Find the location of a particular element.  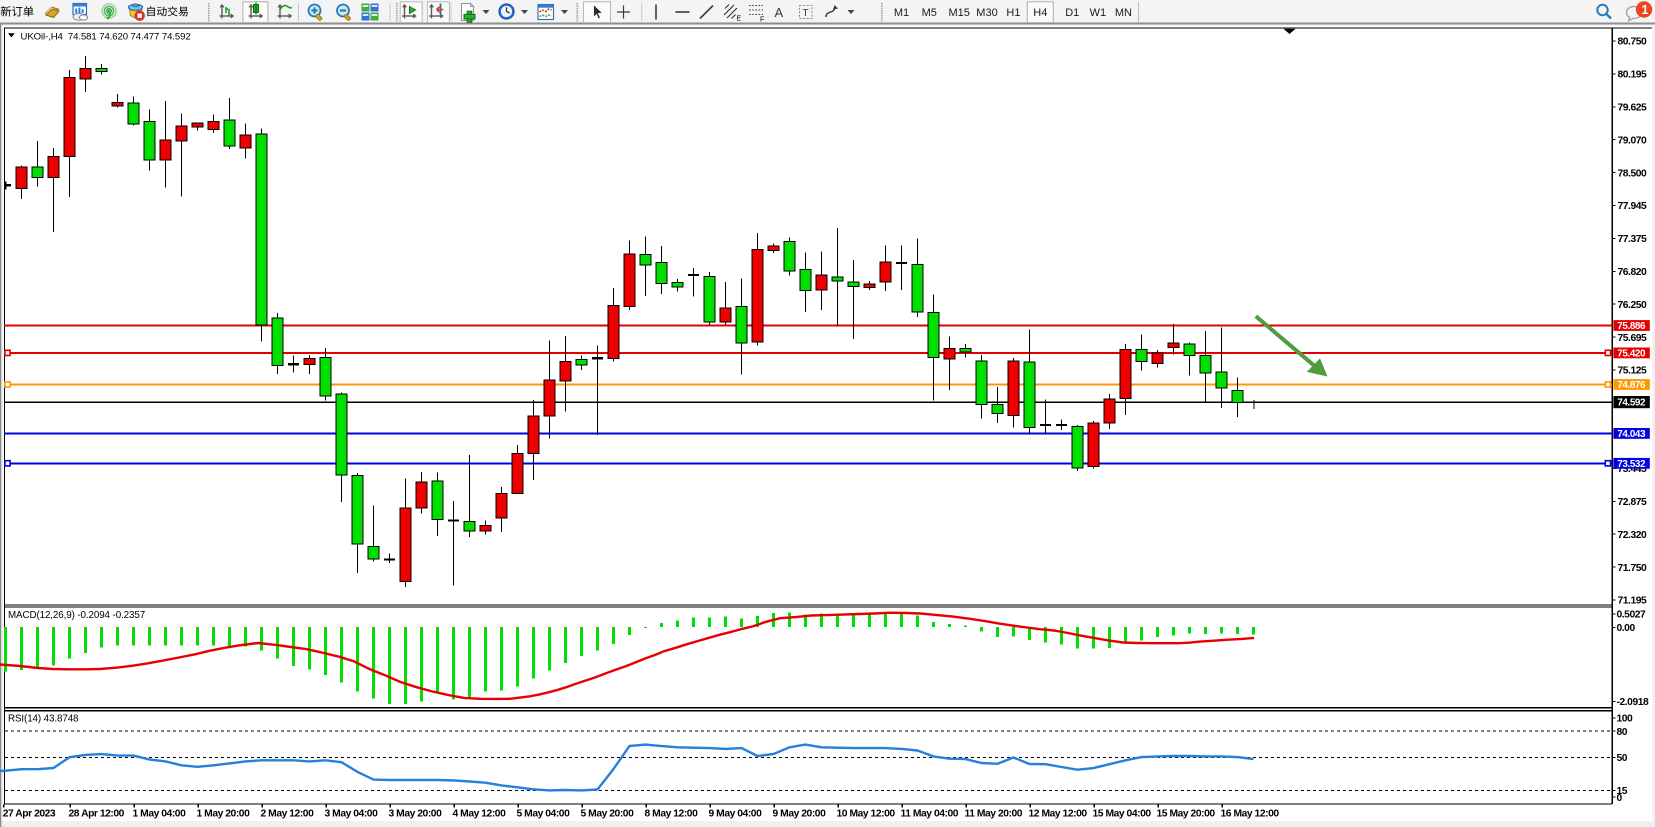

svg-text: 74.876 is located at coordinates (1631, 385).